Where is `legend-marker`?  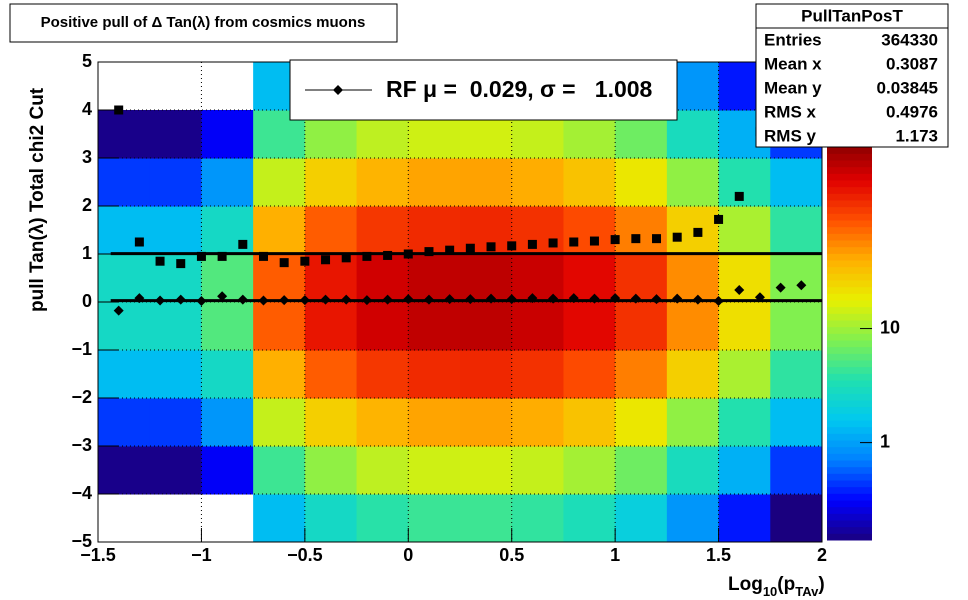
legend-marker is located at coordinates (338, 90).